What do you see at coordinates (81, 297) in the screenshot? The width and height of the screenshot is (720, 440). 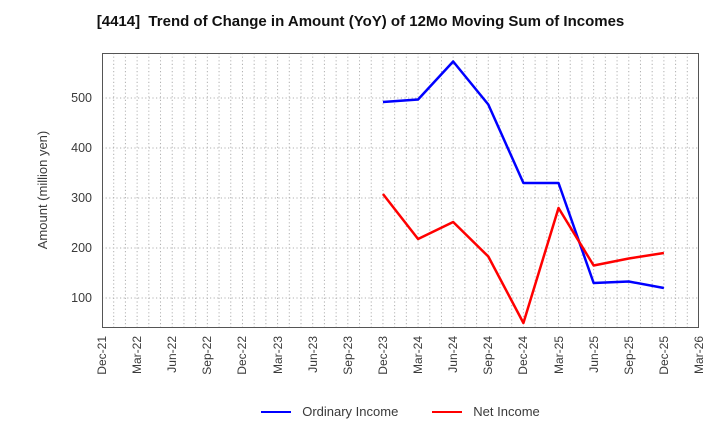 I see `y-tick-label: 100` at bounding box center [81, 297].